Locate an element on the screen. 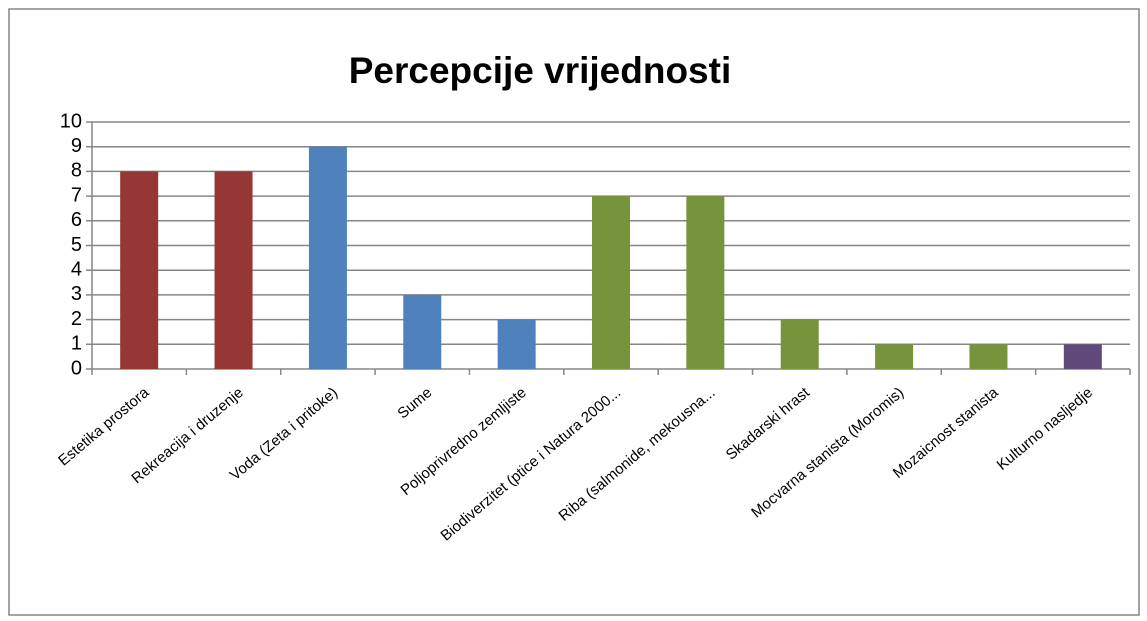 The width and height of the screenshot is (1147, 621). y-tick-label: 2 is located at coordinates (76, 319).